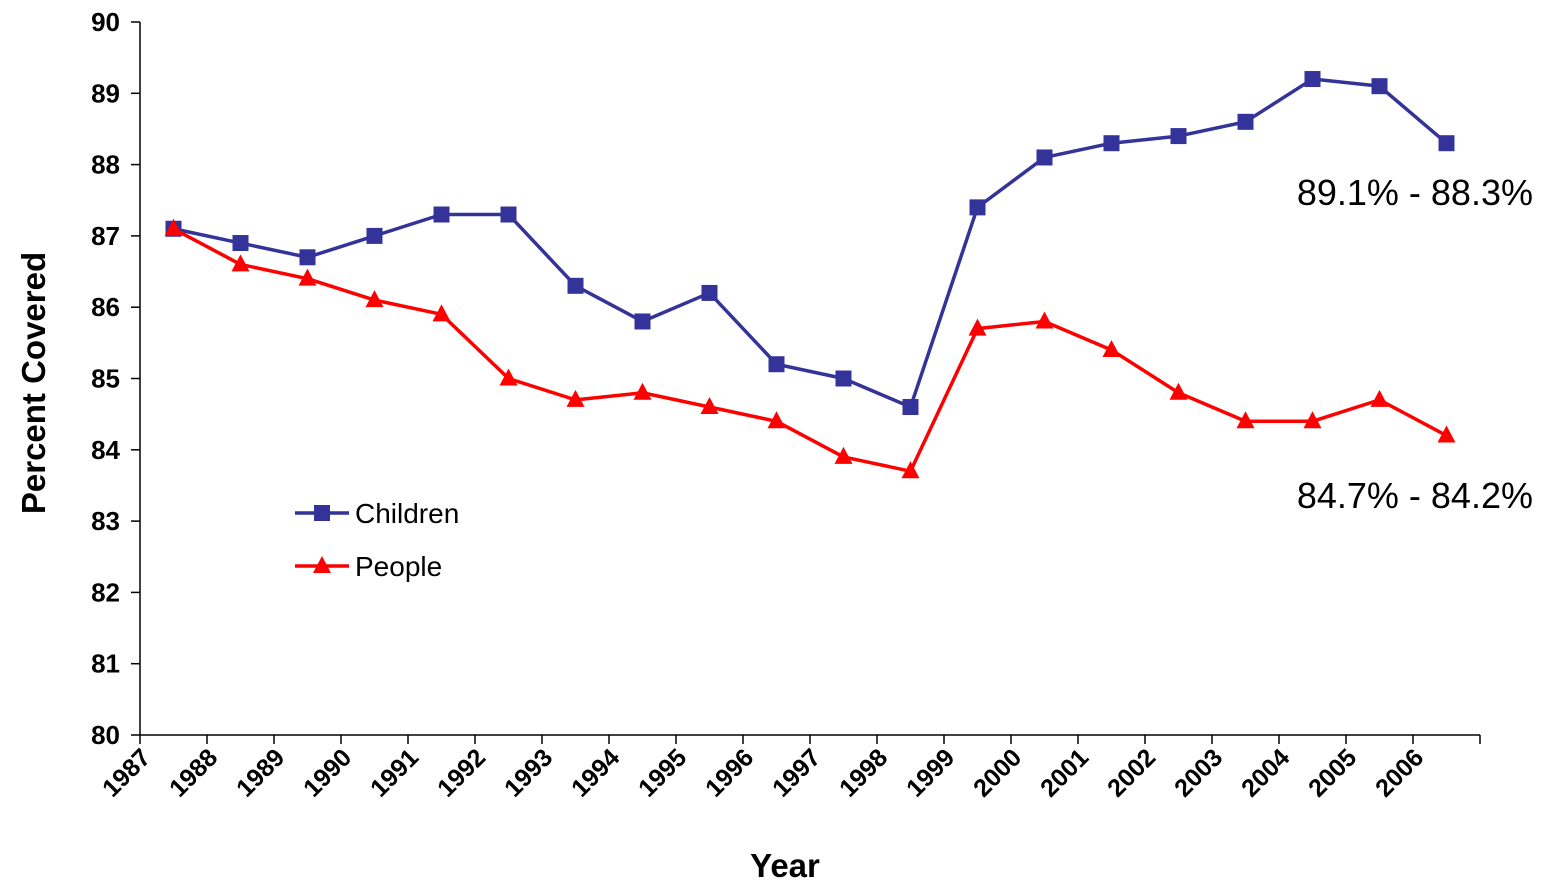 The height and width of the screenshot is (883, 1545). What do you see at coordinates (1265, 772) in the screenshot?
I see `x-tick-label: 2004` at bounding box center [1265, 772].